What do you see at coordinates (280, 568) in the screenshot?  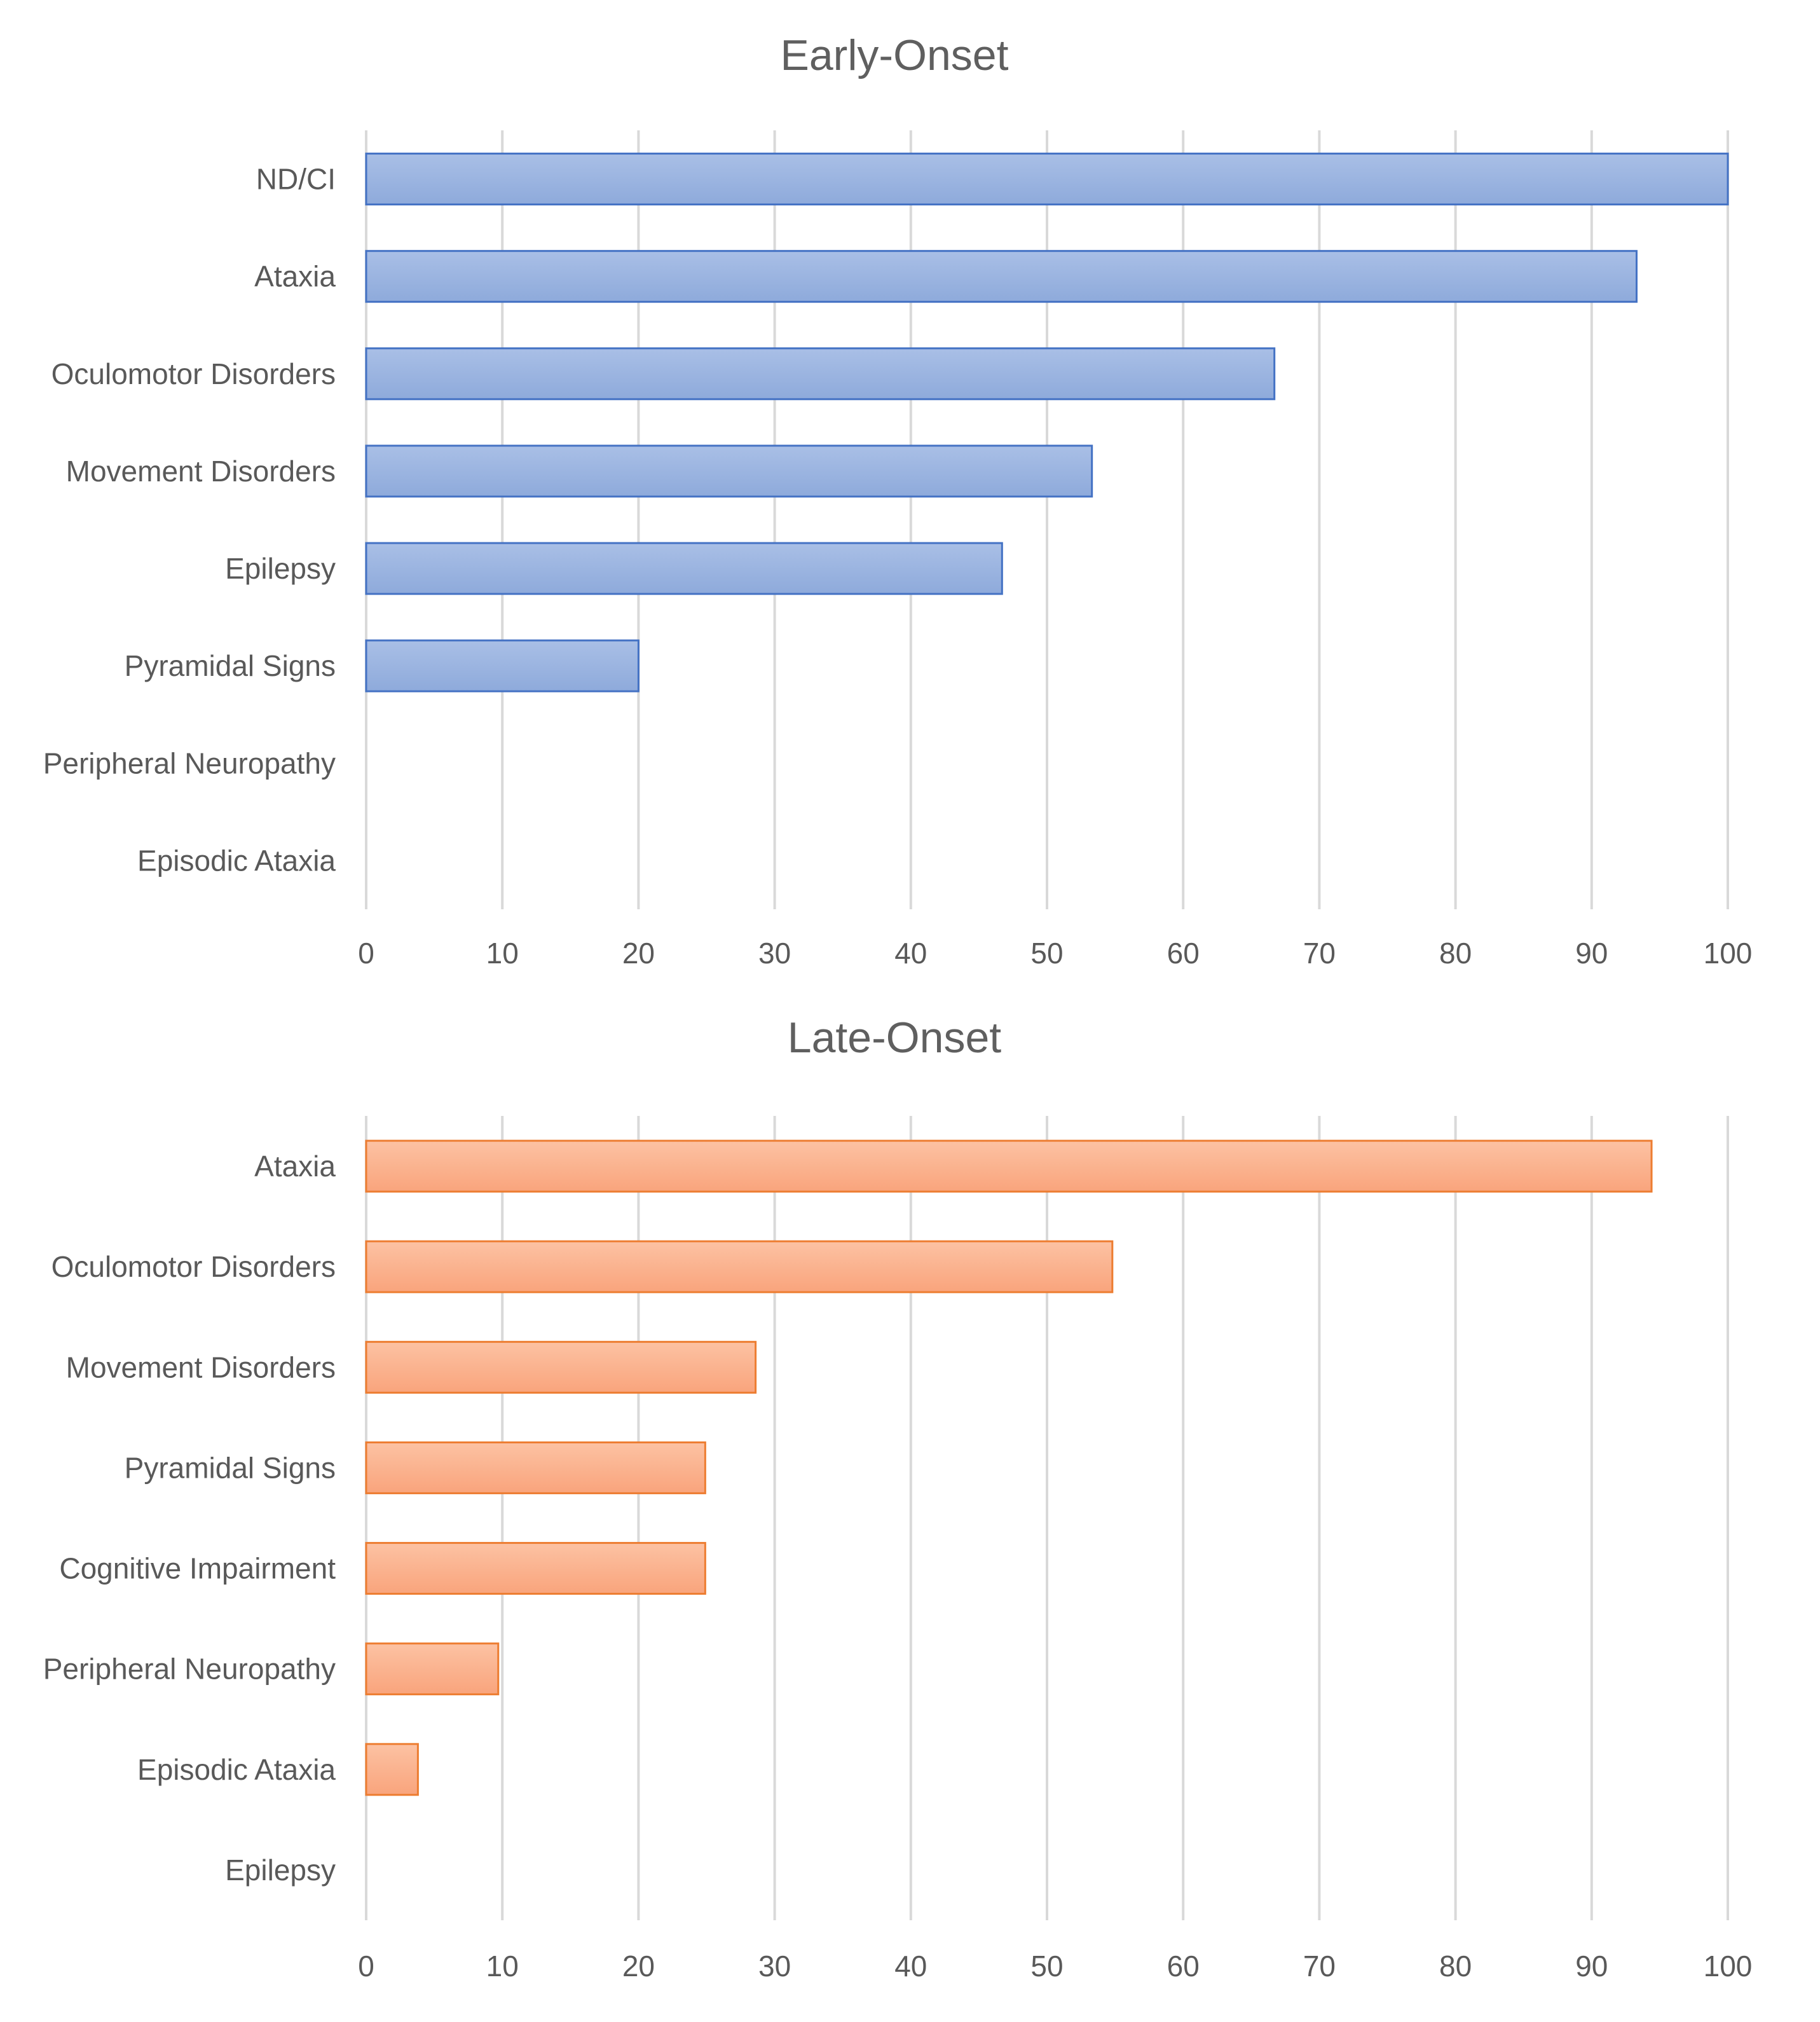 I see `early-category-label-epilepsy: Epilepsy` at bounding box center [280, 568].